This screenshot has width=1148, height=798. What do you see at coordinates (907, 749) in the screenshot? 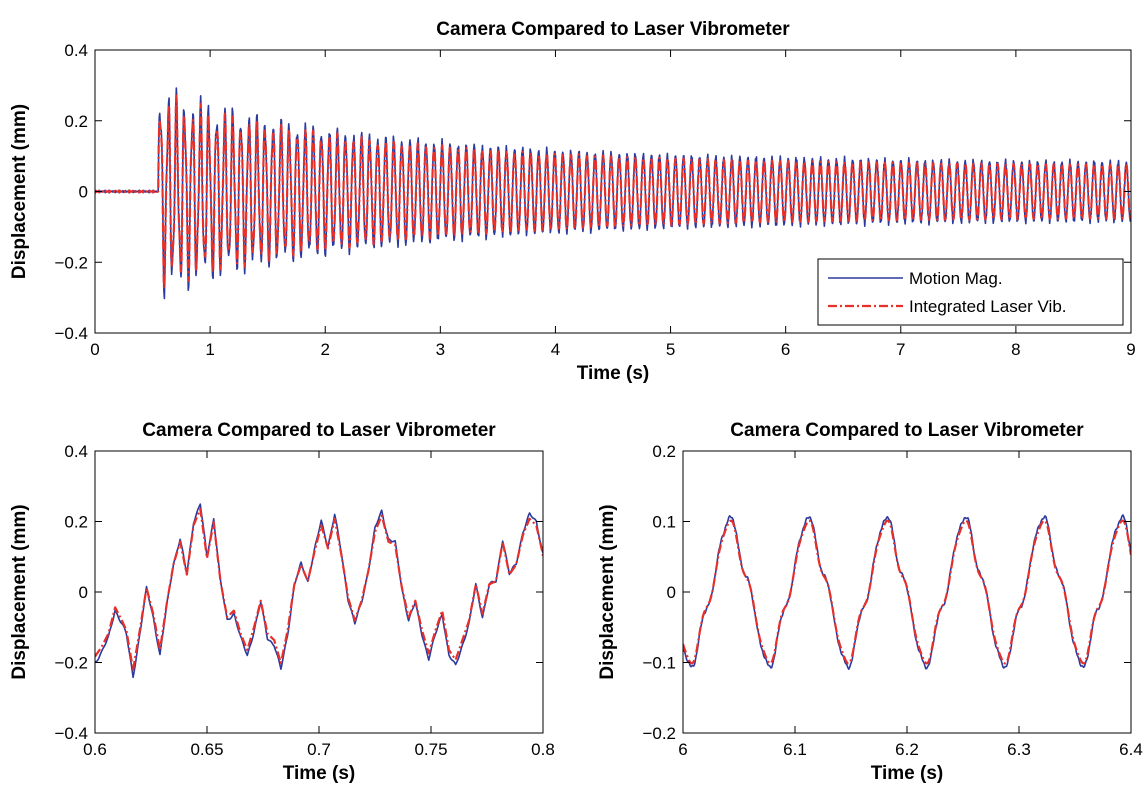
I see `x-tick-label: 6.2` at bounding box center [907, 749].